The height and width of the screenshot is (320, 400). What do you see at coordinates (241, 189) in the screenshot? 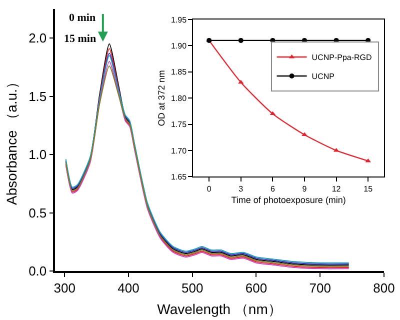
I see `x-tick-label: 3` at bounding box center [241, 189].